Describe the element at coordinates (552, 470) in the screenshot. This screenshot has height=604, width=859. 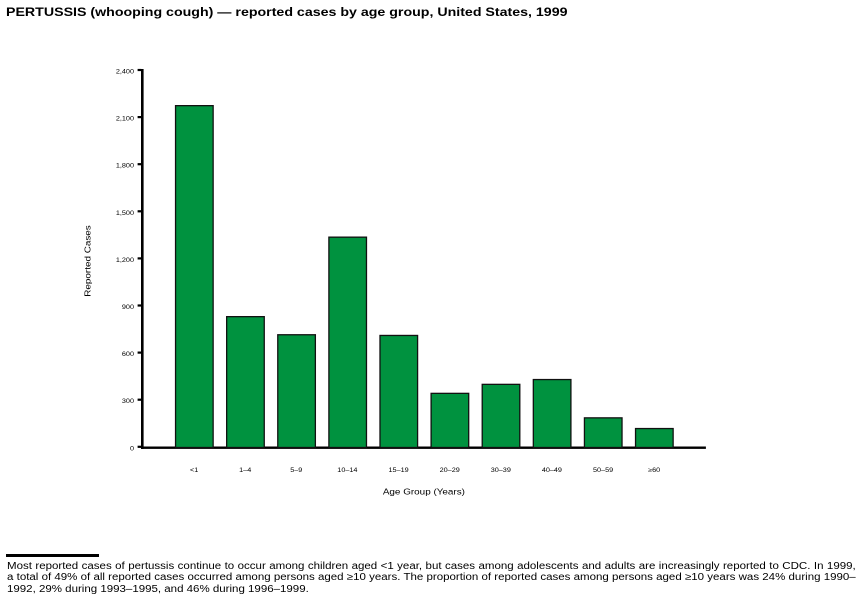
I see `svg-text: 40–49` at that location.